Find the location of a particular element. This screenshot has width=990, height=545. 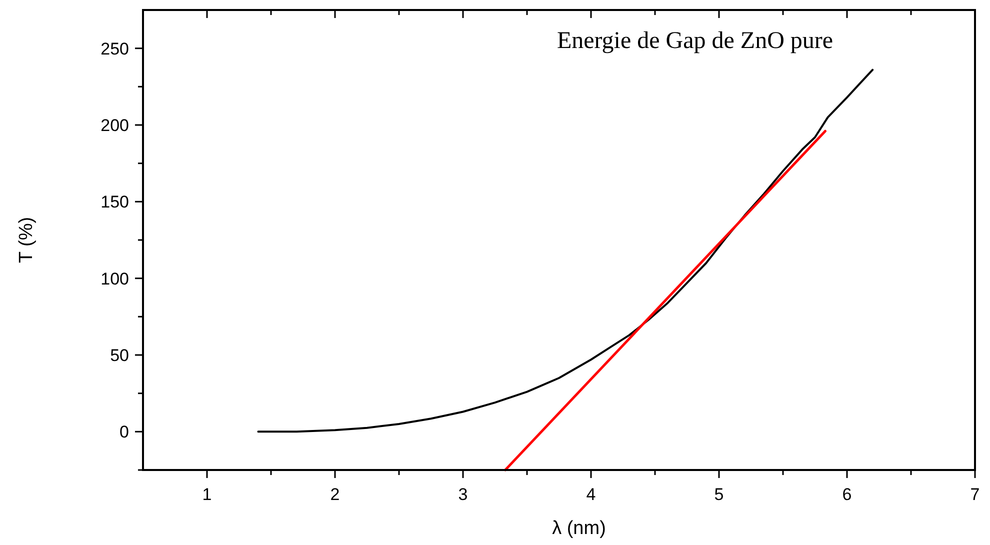

y-tick-label: 50 is located at coordinates (119, 355).